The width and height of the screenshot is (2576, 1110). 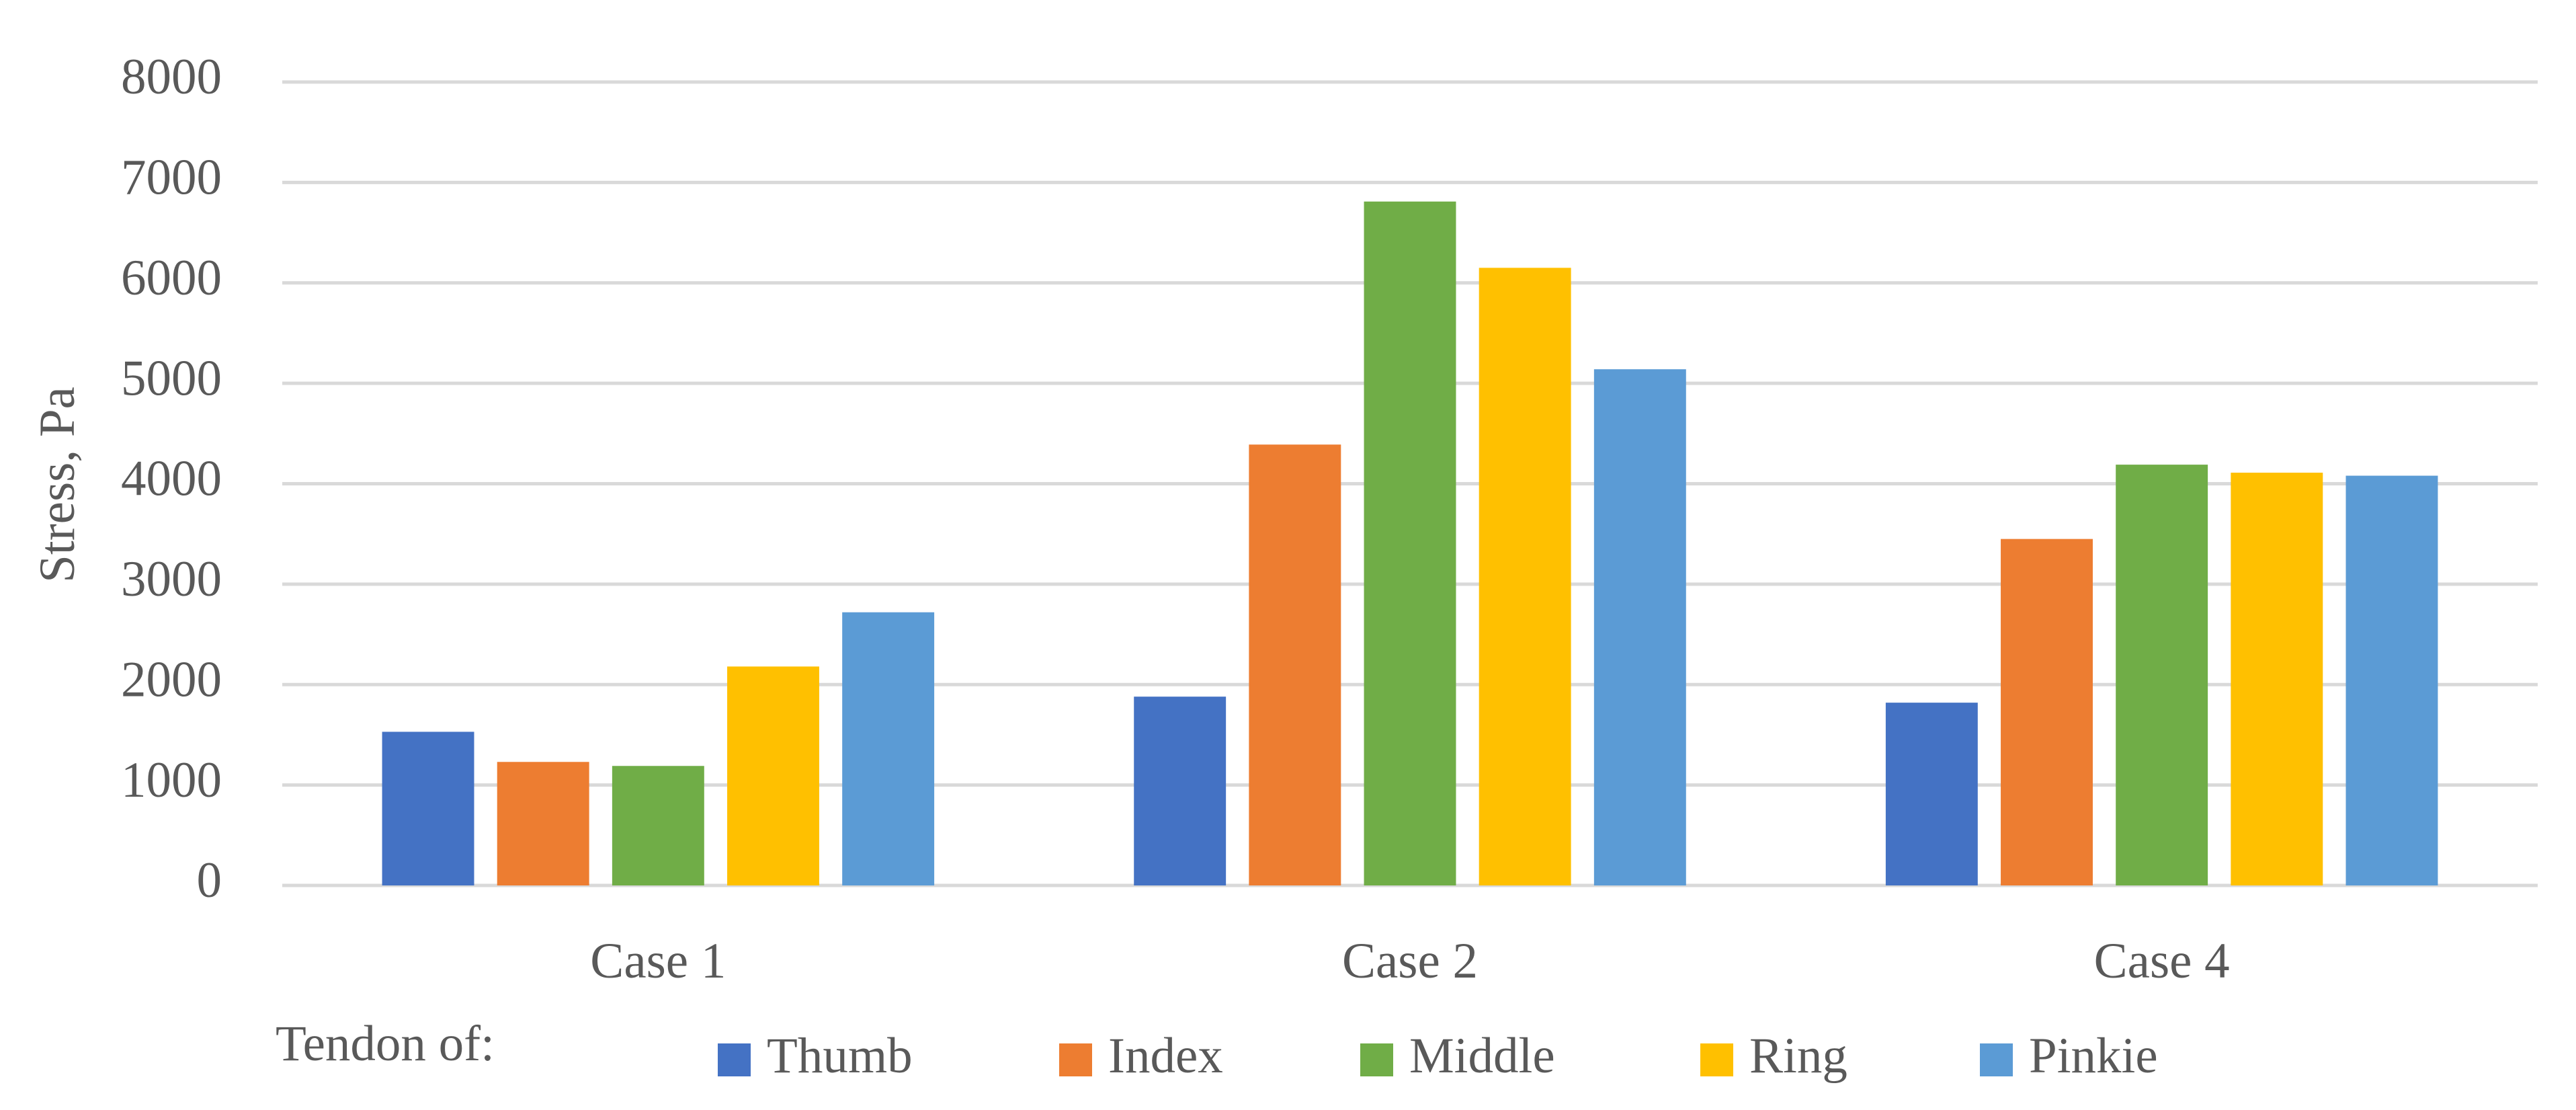 What do you see at coordinates (658, 961) in the screenshot?
I see `x-tick-label: Case 1` at bounding box center [658, 961].